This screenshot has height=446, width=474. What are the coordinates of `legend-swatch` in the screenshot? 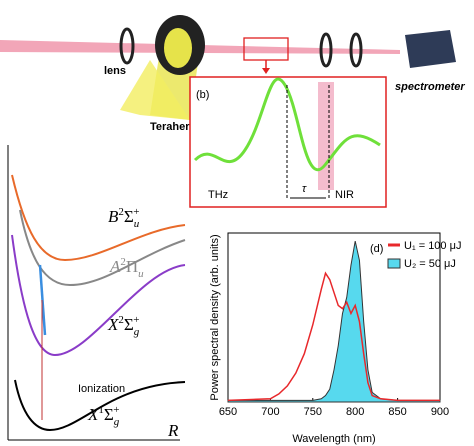 It's located at (394, 263).